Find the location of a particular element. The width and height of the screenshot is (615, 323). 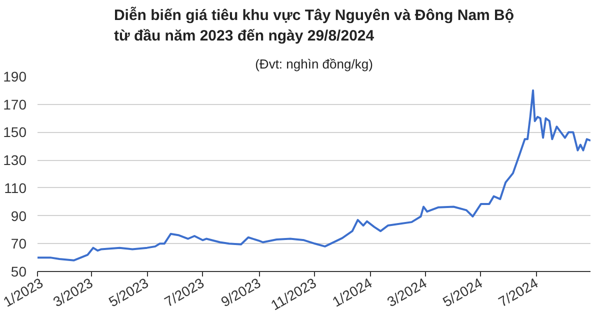

y-tick-label: 150 is located at coordinates (15, 132).